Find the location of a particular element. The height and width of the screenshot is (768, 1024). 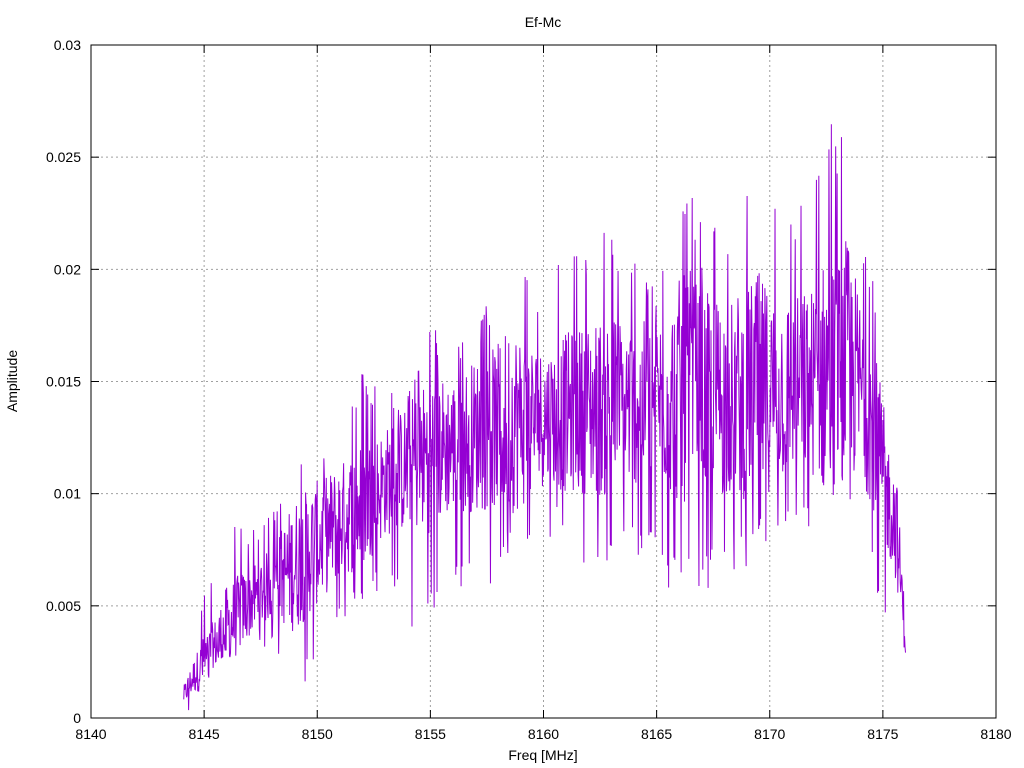

y-tick-labels: 0 0.005 0.01 0.015 0.02 0.025 0.03 is located at coordinates (63, 381).